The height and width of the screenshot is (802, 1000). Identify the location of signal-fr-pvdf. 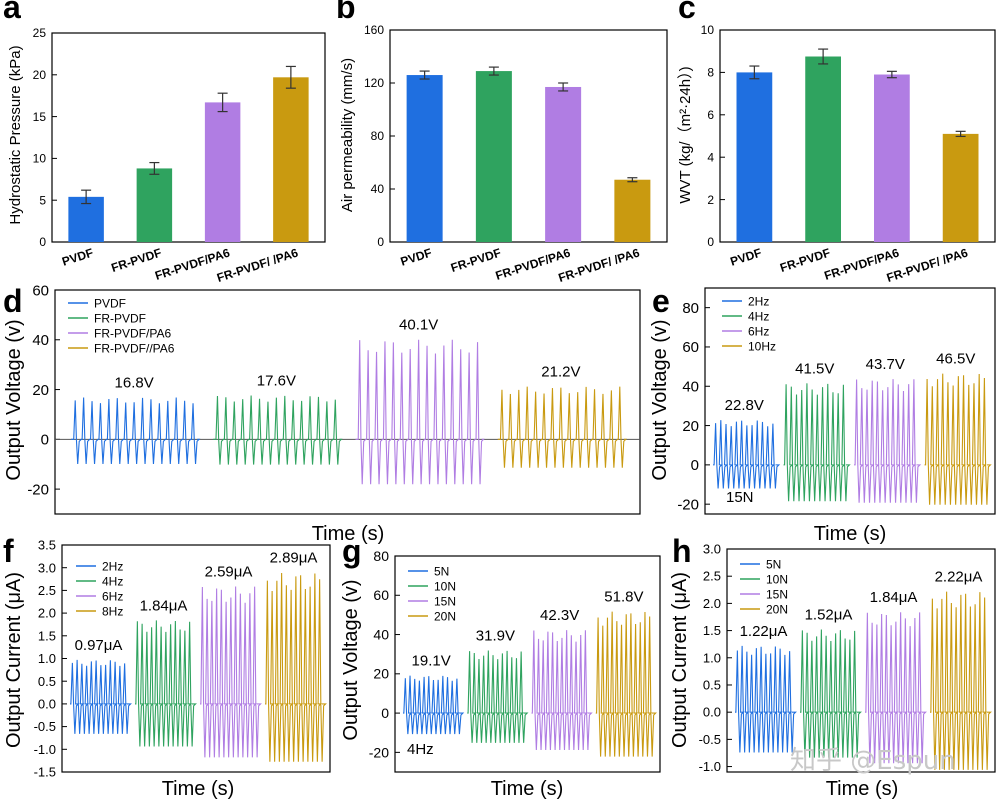
(278, 430).